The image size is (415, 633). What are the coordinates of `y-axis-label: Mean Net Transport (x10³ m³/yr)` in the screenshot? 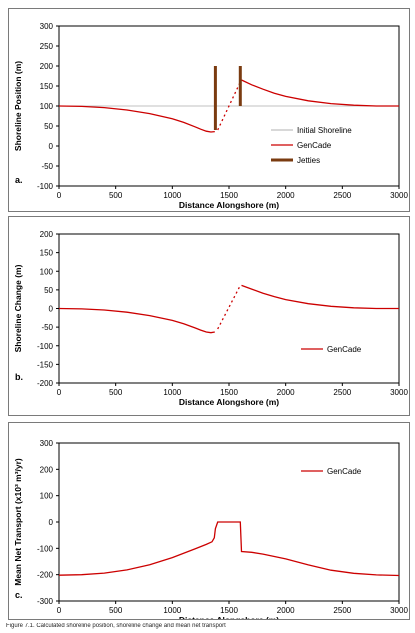 It's located at (18, 522).